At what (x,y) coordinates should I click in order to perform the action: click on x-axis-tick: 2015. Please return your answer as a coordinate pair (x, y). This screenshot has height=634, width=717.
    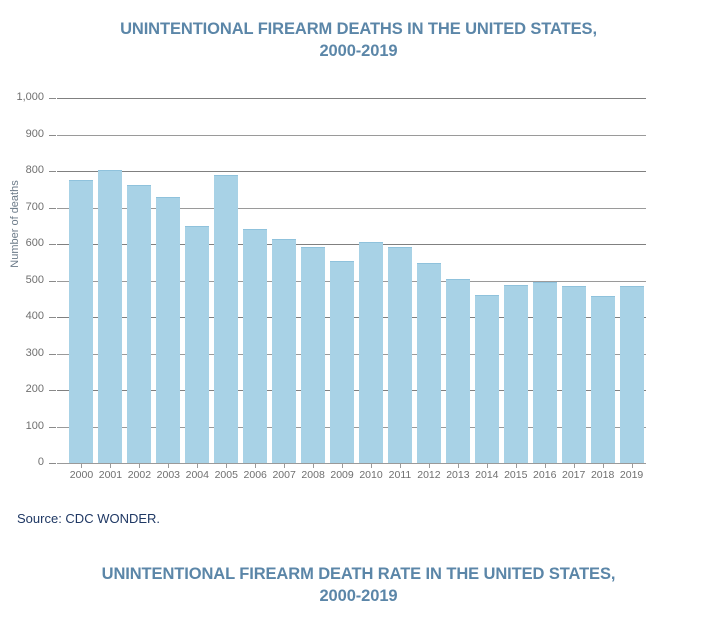
    Looking at the image, I should click on (515, 472).